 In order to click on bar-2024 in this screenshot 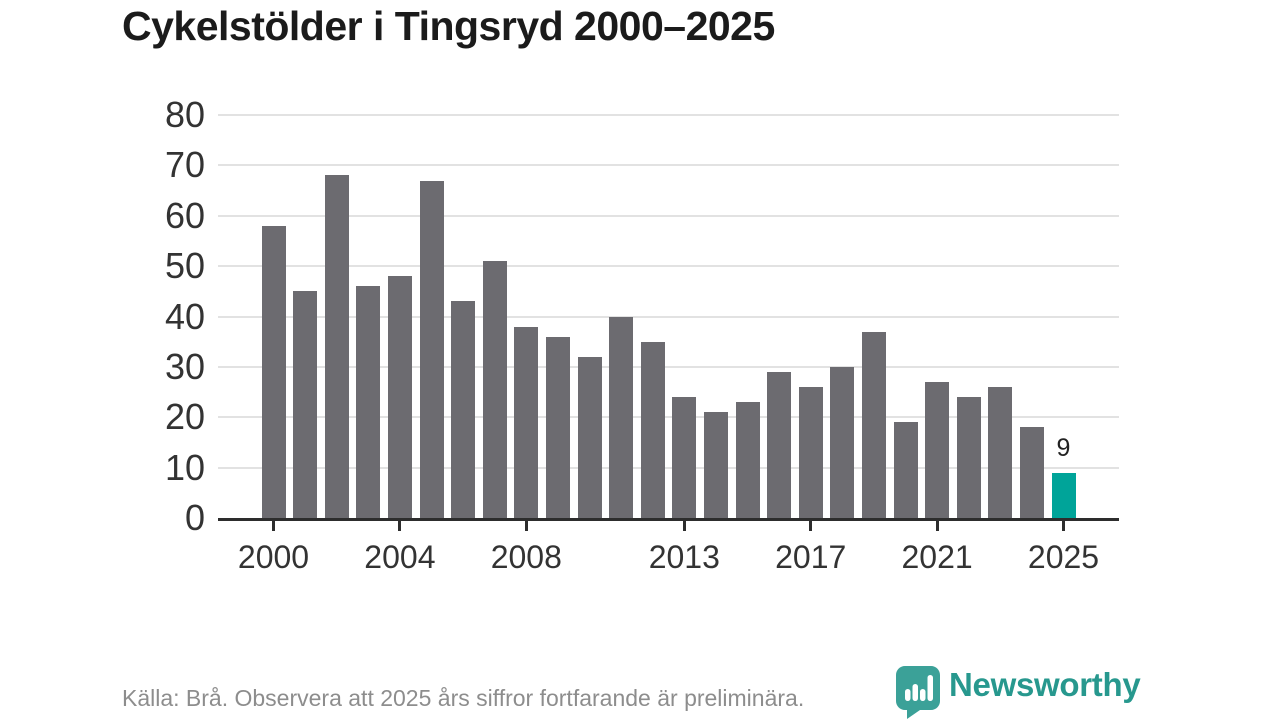, I will do `click(1031, 472)`.